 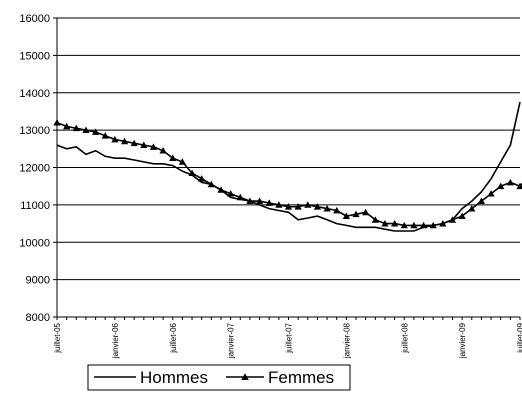 I want to click on x-tick-label: juillet-07, so click(x=289, y=337).